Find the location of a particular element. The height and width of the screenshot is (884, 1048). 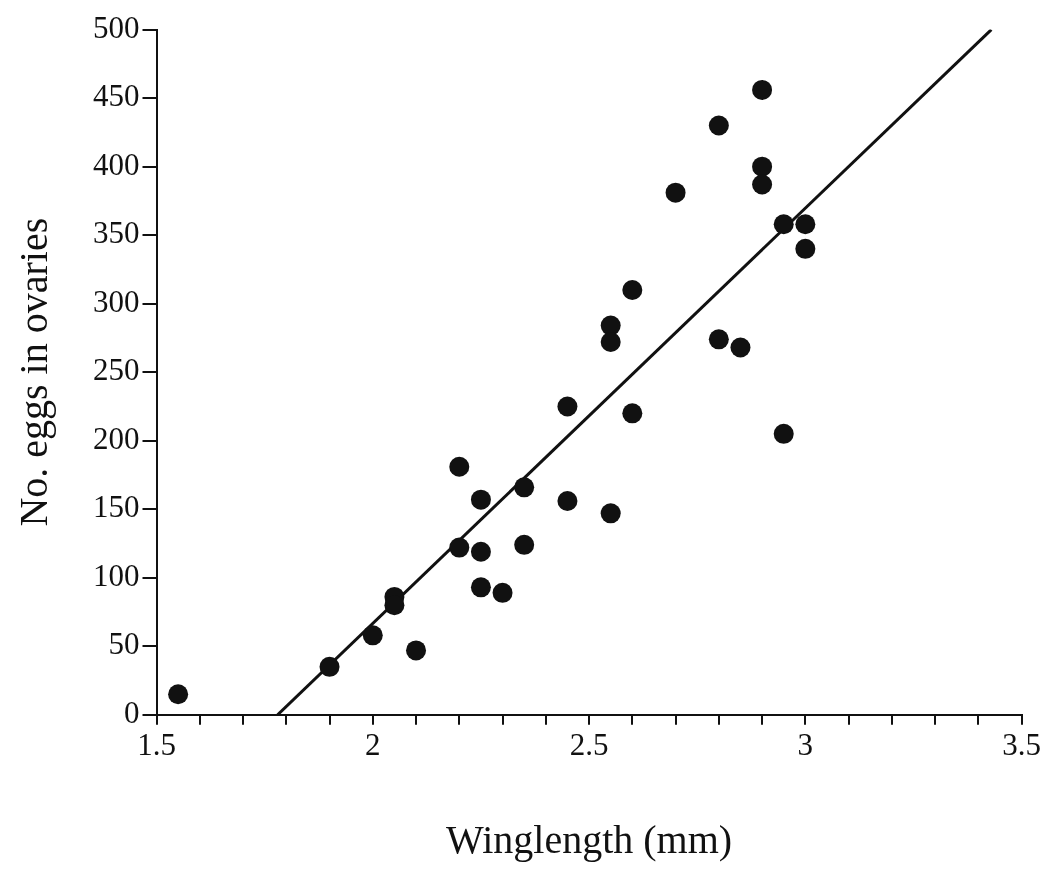

x-tick-label: 3.5 is located at coordinates (1021, 744).